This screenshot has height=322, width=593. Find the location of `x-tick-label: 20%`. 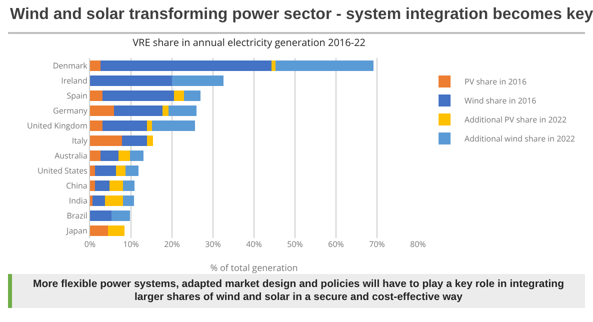

x-tick-label: 20% is located at coordinates (172, 244).